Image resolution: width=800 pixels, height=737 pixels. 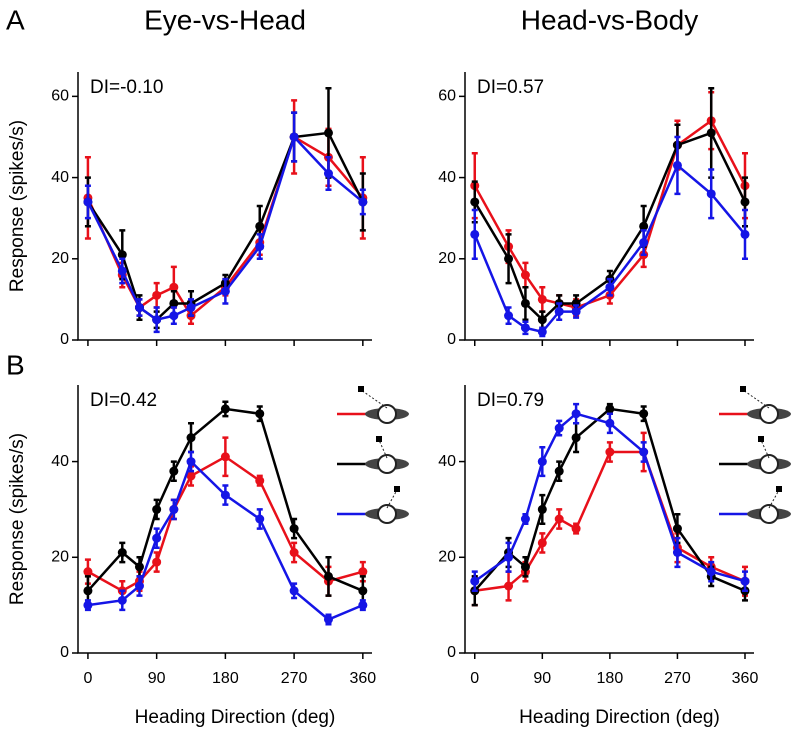 I want to click on x-tick-label: 360, so click(x=745, y=678).